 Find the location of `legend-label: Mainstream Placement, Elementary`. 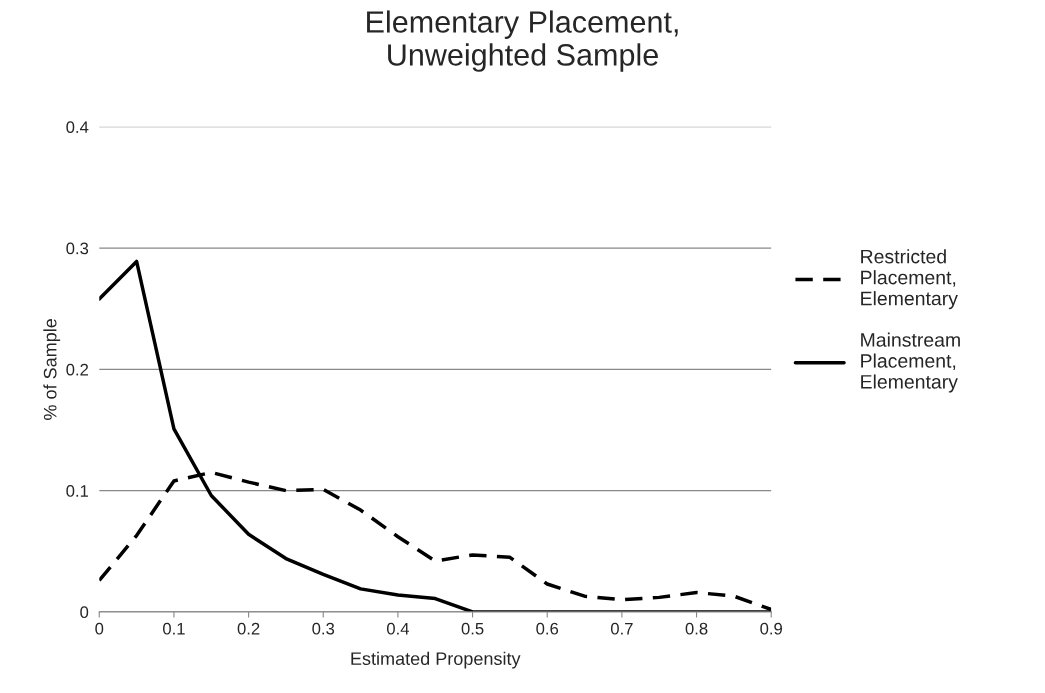

legend-label: Mainstream Placement, Elementary is located at coordinates (910, 362).